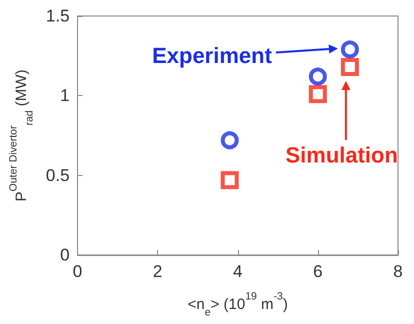  What do you see at coordinates (398, 271) in the screenshot?
I see `x-tick-label: 8` at bounding box center [398, 271].